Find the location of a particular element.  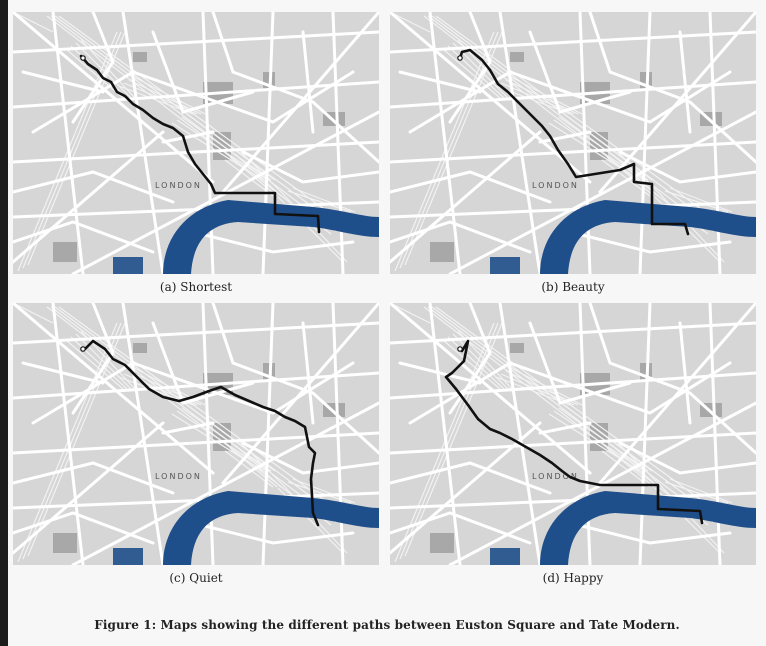

caption-shortest: (a) Shortest is located at coordinates (196, 287).